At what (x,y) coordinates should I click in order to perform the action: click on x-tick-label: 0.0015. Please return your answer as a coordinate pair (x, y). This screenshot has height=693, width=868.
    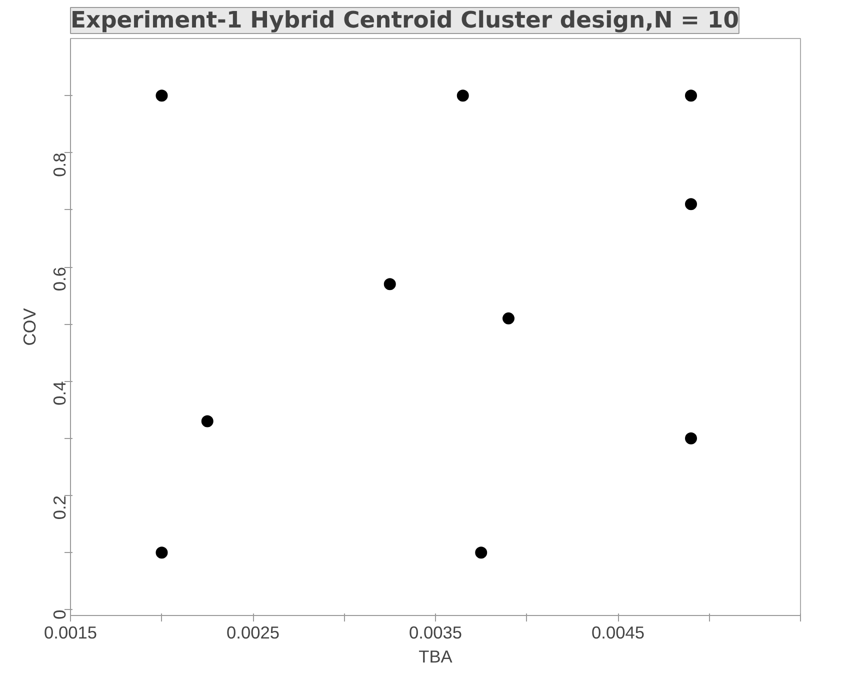
    Looking at the image, I should click on (70, 632).